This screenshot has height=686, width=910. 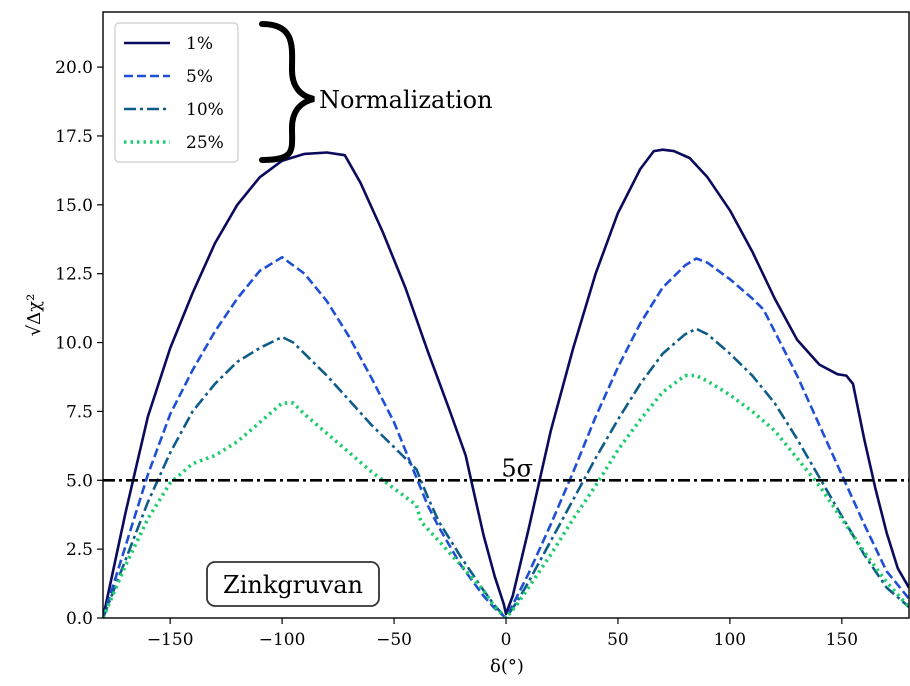 I want to click on zinkgruvan-box, so click(x=293, y=584).